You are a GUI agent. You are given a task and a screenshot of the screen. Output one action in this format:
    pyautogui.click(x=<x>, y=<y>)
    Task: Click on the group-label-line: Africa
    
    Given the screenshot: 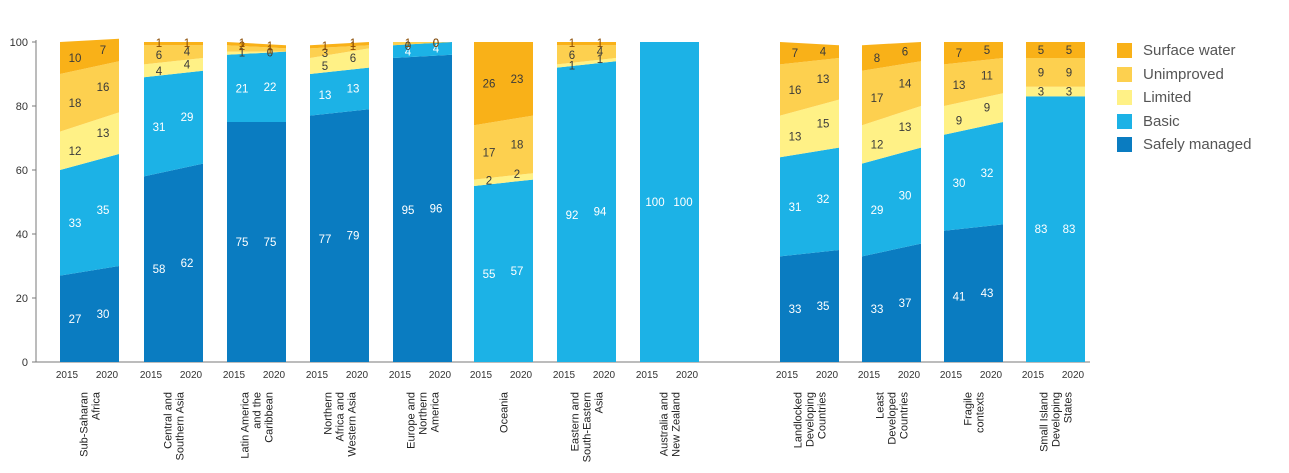 What is the action you would take?
    pyautogui.click(x=97, y=405)
    